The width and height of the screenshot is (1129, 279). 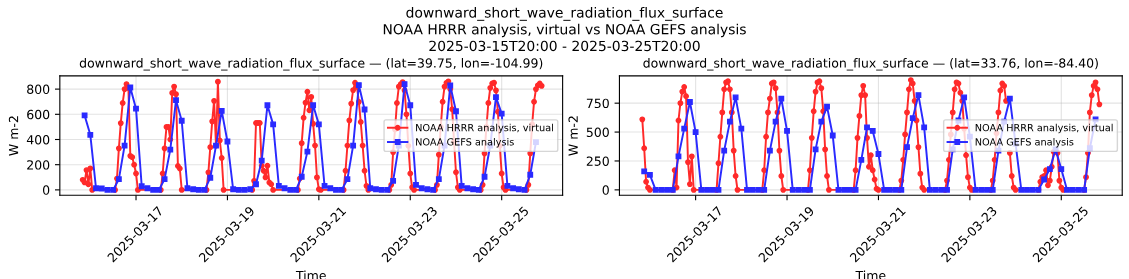 What do you see at coordinates (38, 114) in the screenshot?
I see `y-tick-label: 600` at bounding box center [38, 114].